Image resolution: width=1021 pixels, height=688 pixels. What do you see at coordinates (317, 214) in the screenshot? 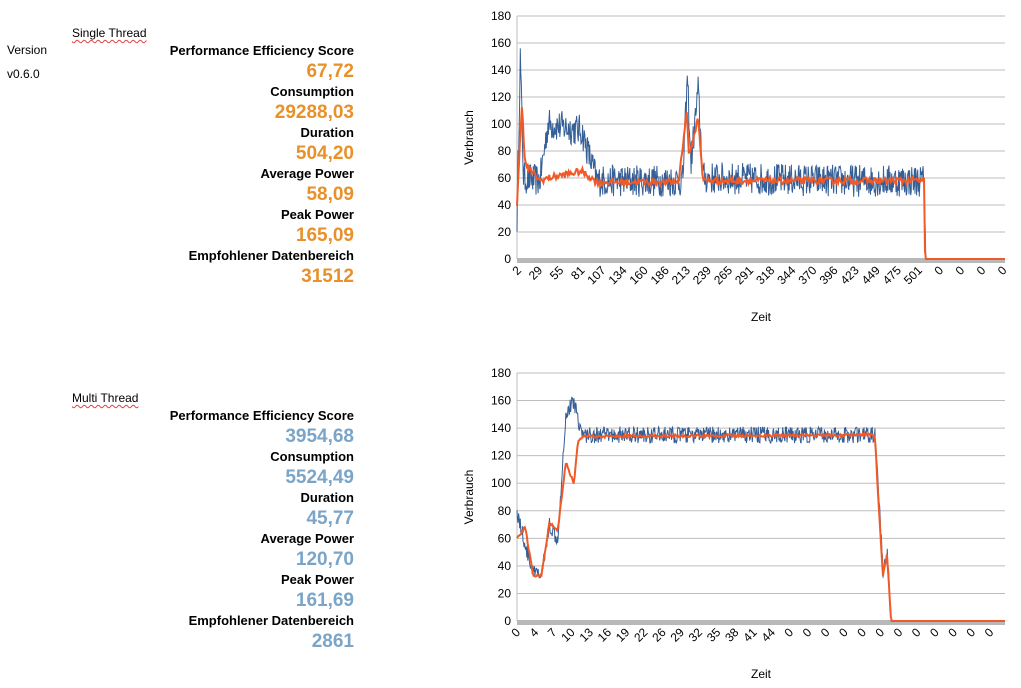
I see `single-metric-label: Peak Power` at bounding box center [317, 214].